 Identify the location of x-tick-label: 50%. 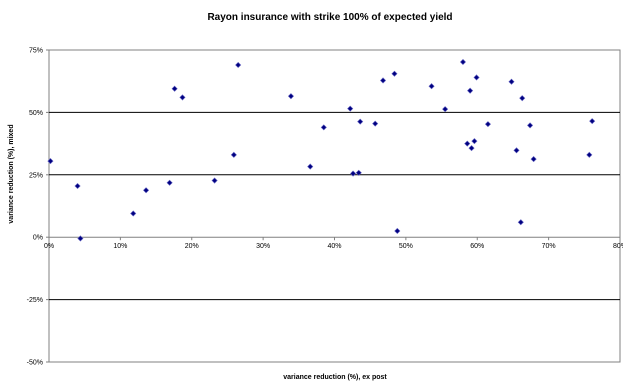
(406, 246).